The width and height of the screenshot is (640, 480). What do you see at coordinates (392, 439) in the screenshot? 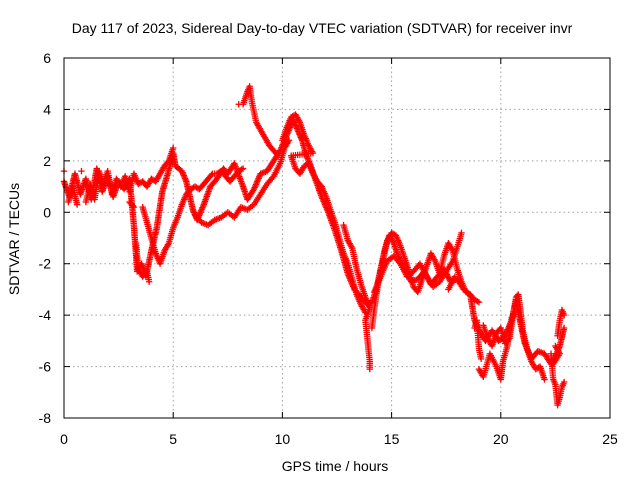
I see `x-tick-label: 15` at bounding box center [392, 439].